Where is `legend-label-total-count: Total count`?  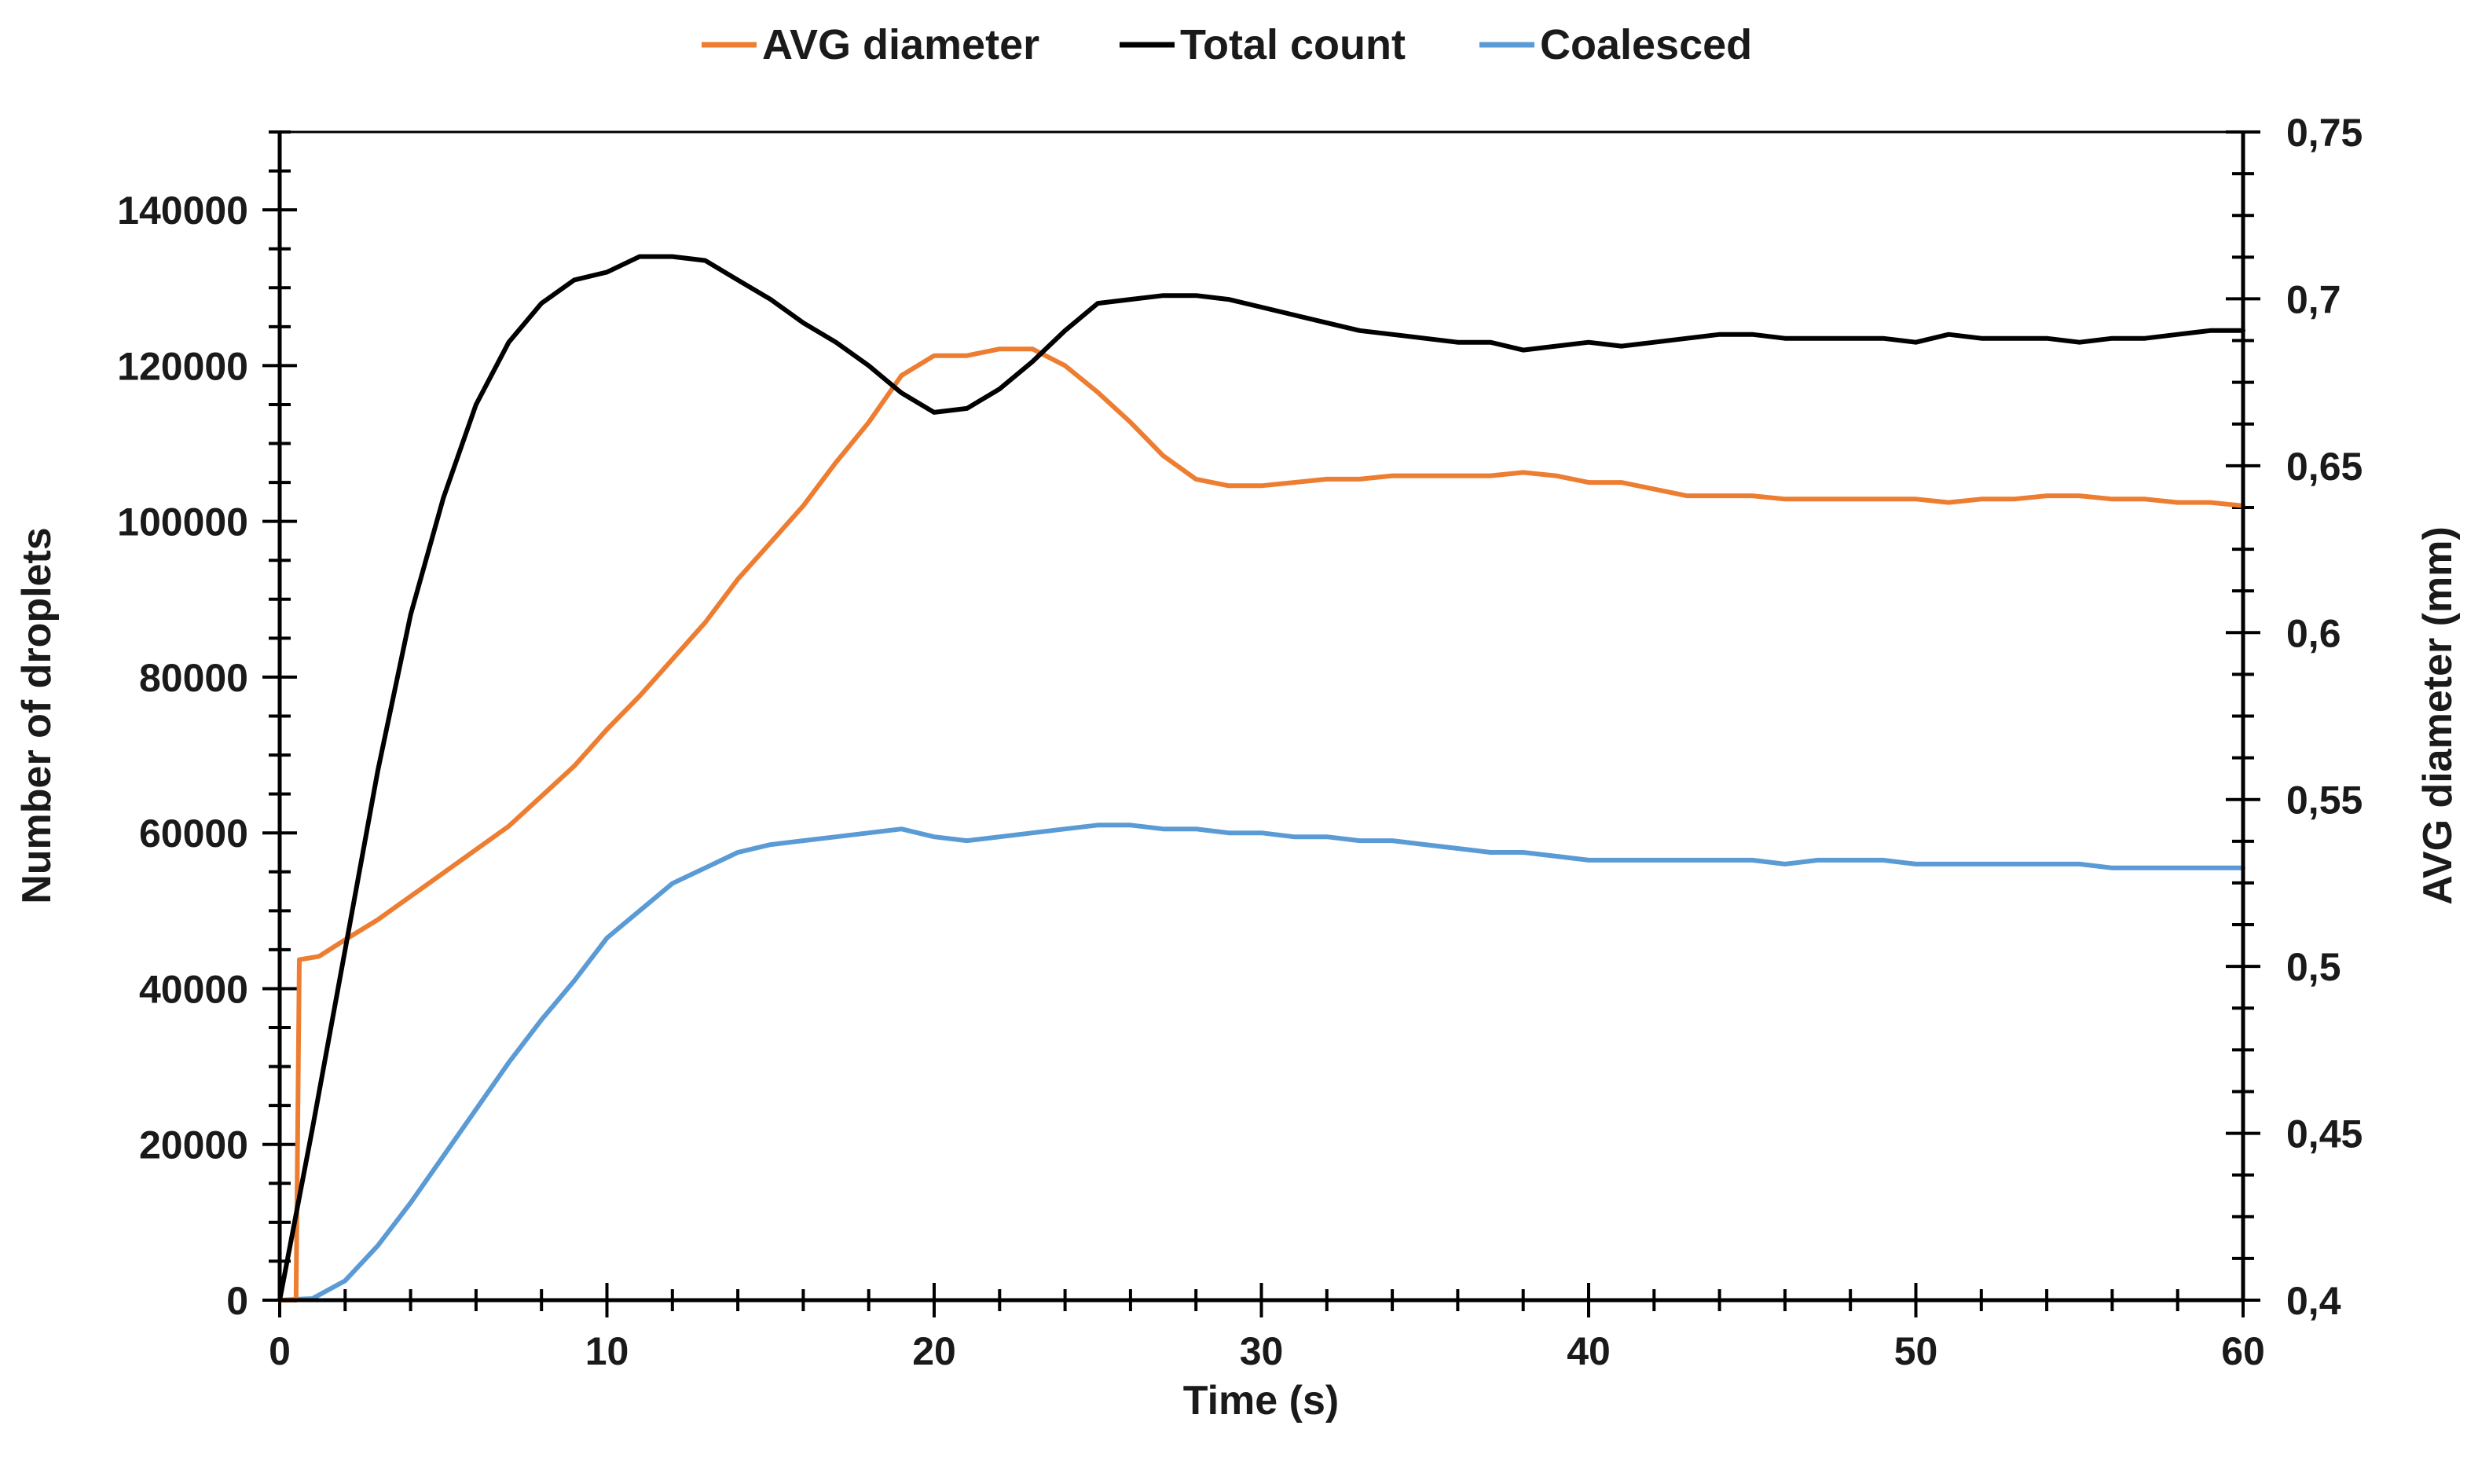 legend-label-total-count: Total count is located at coordinates (1293, 44).